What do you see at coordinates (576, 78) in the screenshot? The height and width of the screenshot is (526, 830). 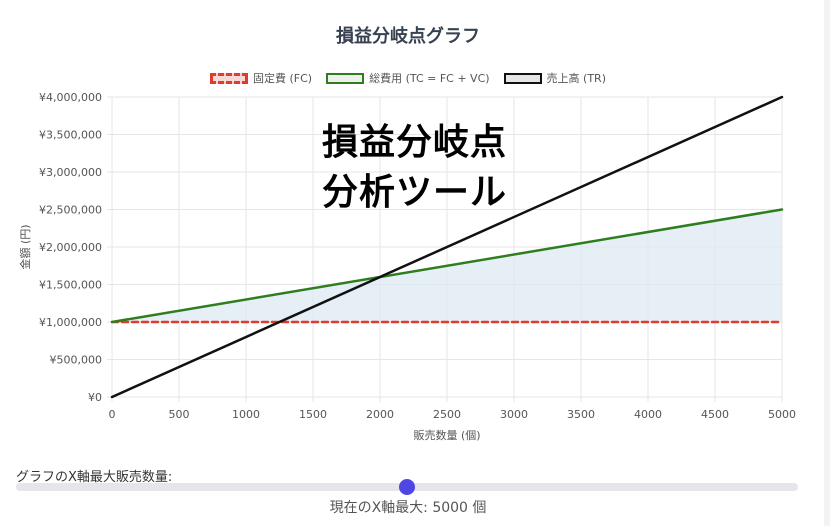 I see `legend-label-tr: 売上高 (TR)` at bounding box center [576, 78].